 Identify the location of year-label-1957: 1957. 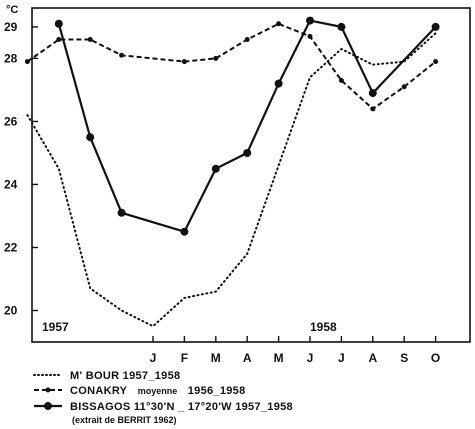
(55, 327).